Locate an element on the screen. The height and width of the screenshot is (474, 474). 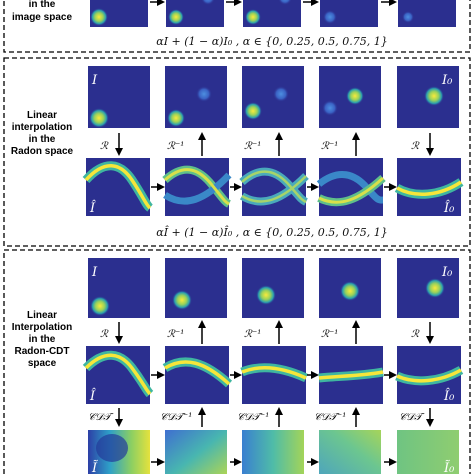
cdt-panel-I0-tilde: Ĩ₀ is located at coordinates (428, 452).